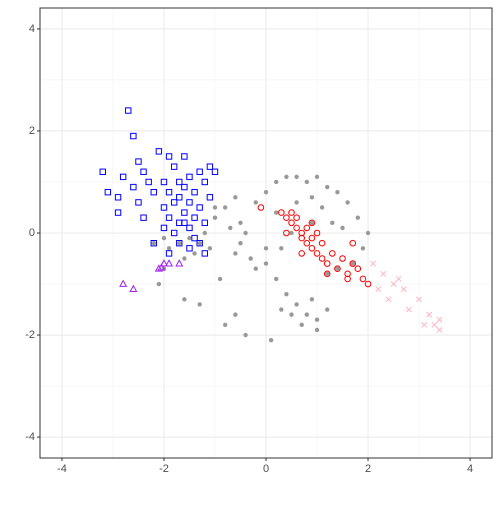 The width and height of the screenshot is (500, 505). What do you see at coordinates (368, 469) in the screenshot?
I see `x-tick-label: 2` at bounding box center [368, 469].